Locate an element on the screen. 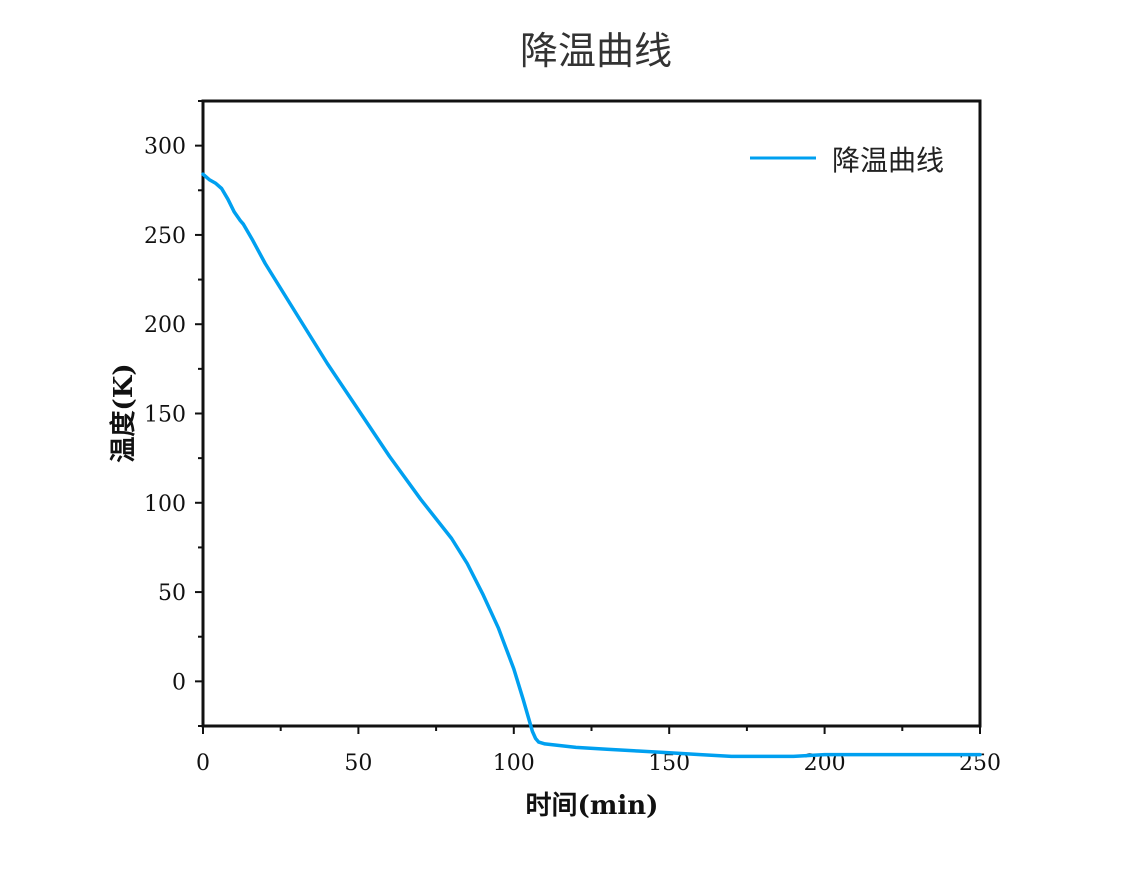 The height and width of the screenshot is (871, 1139). x-tick-label: 50 is located at coordinates (358, 763).